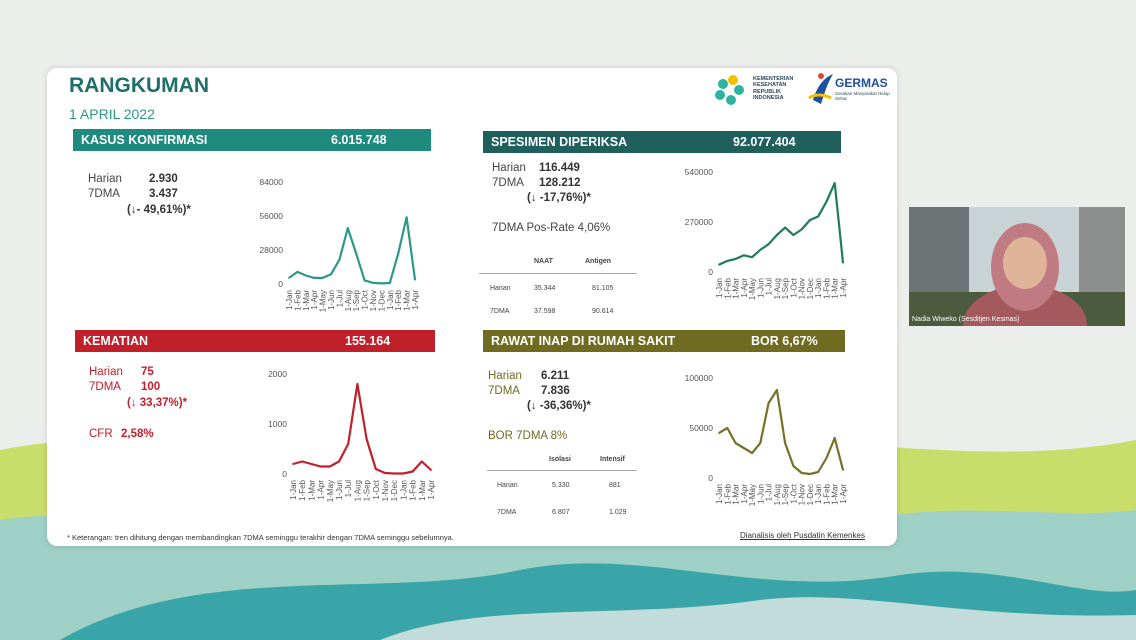  I want to click on spesimen-xtick-label: 1-Jan, so click(818, 288).